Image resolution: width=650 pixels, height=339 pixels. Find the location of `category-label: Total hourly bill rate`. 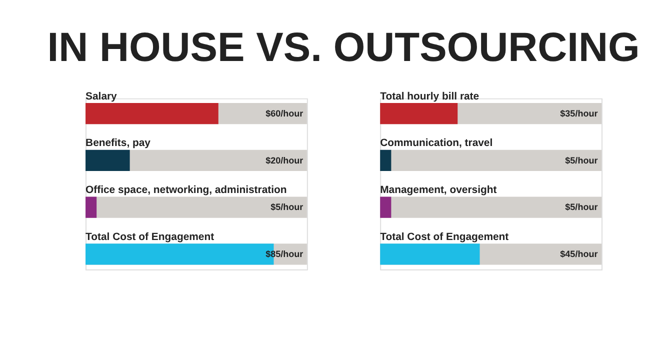

category-label: Total hourly bill rate is located at coordinates (430, 96).